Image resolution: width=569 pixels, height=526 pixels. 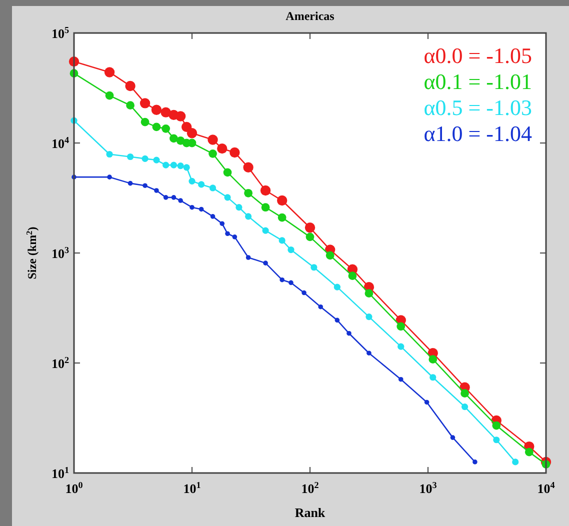 What do you see at coordinates (478, 81) in the screenshot?
I see `text: α0.1 = -1.01` at bounding box center [478, 81].